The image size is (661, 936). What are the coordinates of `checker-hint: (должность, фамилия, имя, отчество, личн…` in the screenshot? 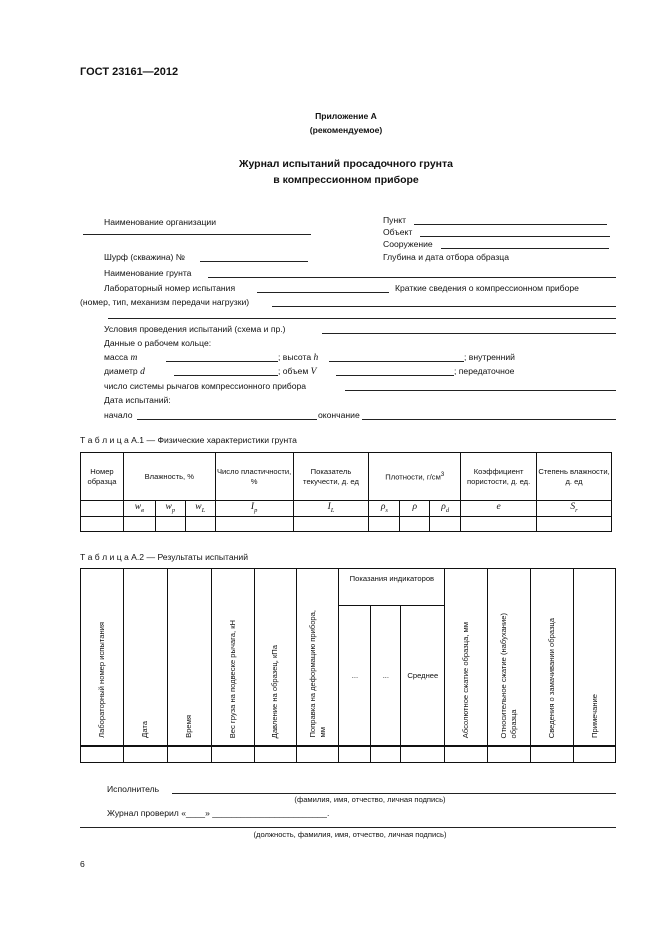 It's located at (350, 834).